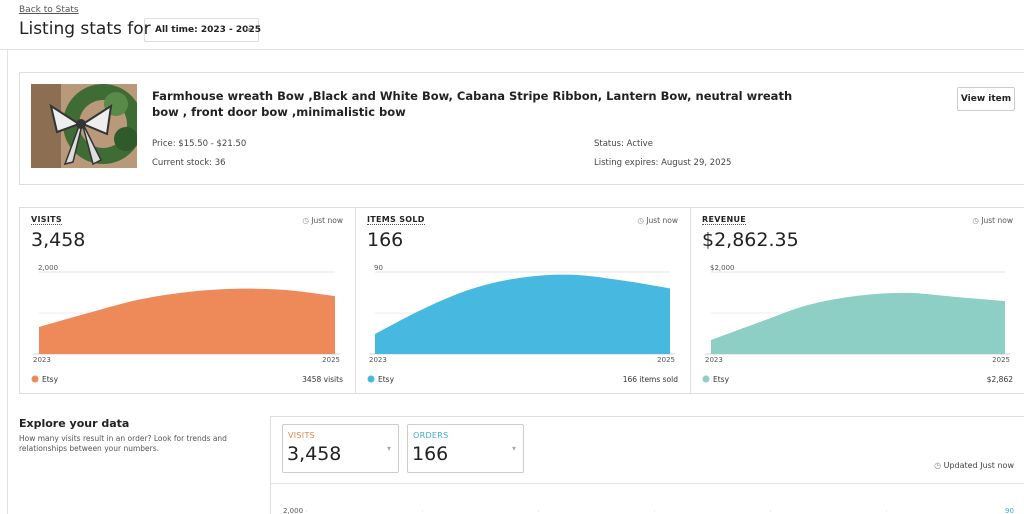 This screenshot has width=1024, height=514. I want to click on metric-label: VISITS, so click(302, 435).